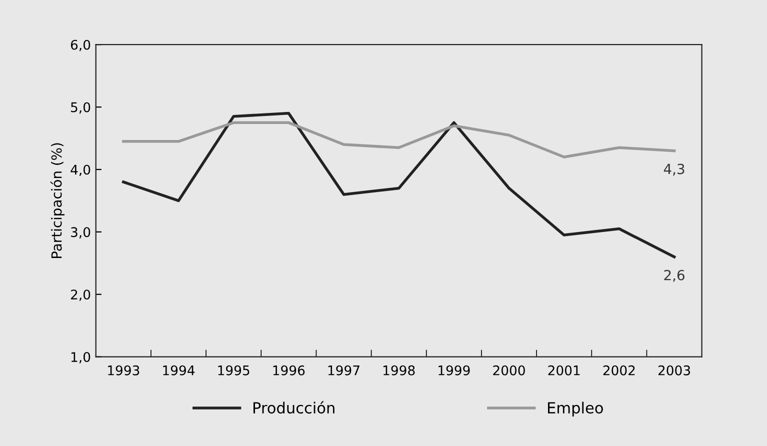  Describe the element at coordinates (344, 370) in the screenshot. I see `x-tick-label: 1997` at that location.